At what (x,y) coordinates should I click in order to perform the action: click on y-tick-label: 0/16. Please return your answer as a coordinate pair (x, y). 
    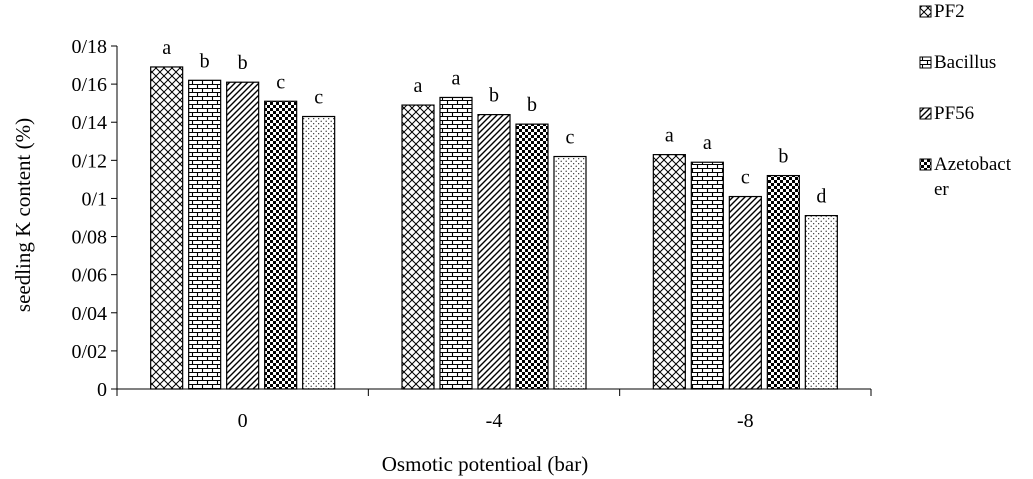
    Looking at the image, I should click on (89, 85).